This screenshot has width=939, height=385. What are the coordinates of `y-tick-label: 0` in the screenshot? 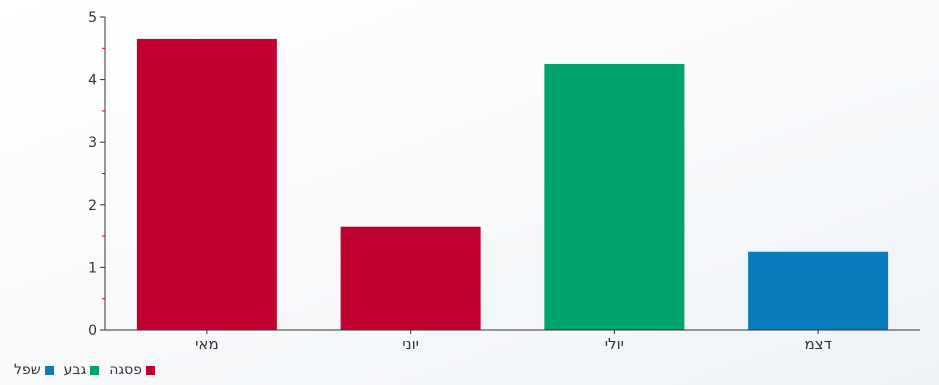 It's located at (92, 331).